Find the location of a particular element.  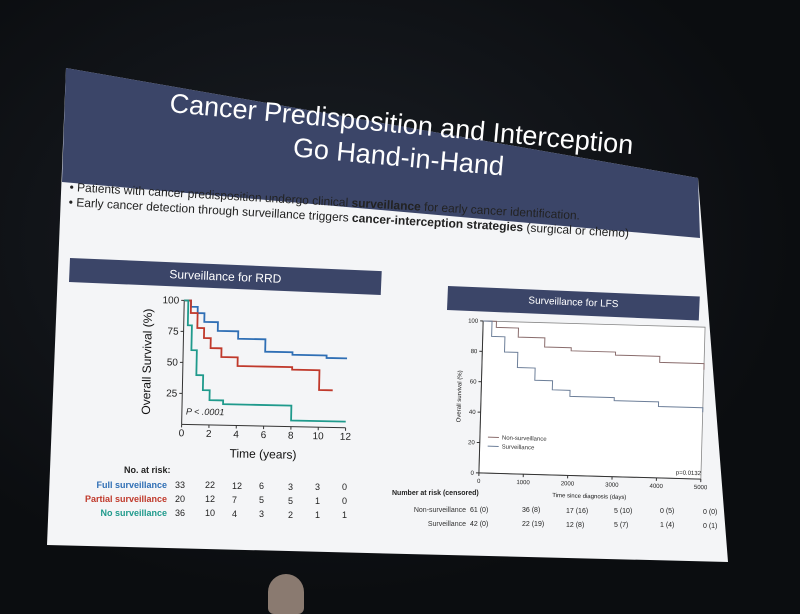

plot-frame is located at coordinates (592, 400).